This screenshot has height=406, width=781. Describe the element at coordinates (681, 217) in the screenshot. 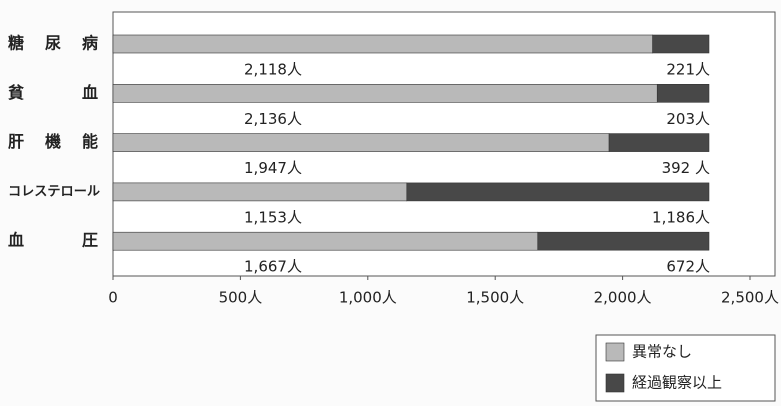

I see `value-label: 1,186人` at that location.